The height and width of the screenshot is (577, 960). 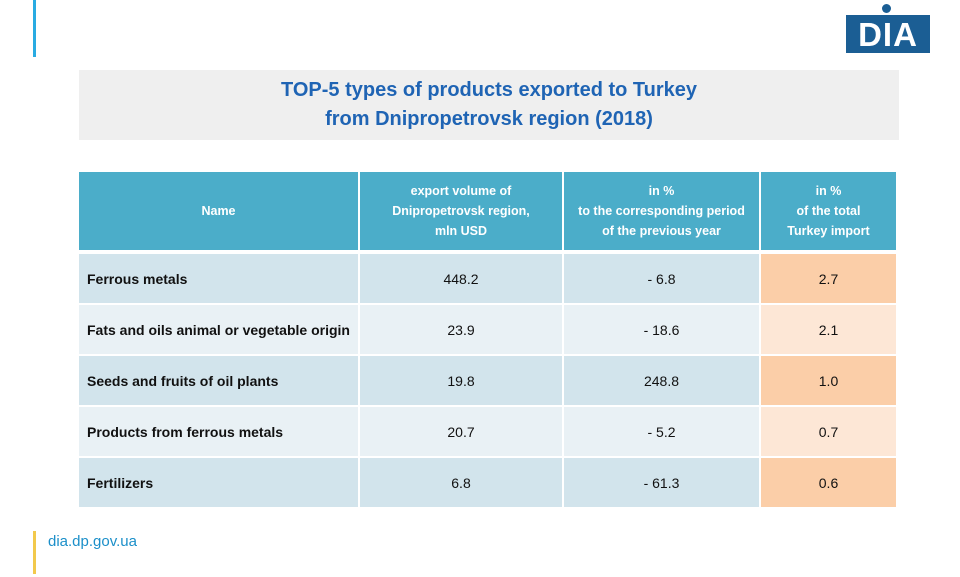 What do you see at coordinates (829, 483) in the screenshot?
I see `row-share: 0.6` at bounding box center [829, 483].